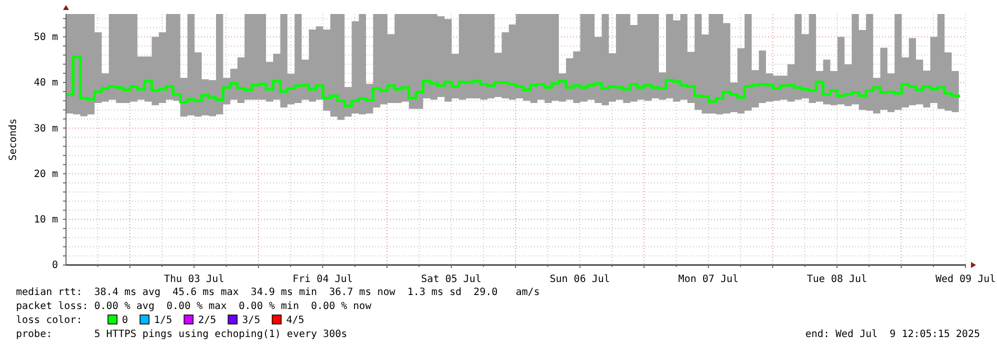  I want to click on x-tick-label: Wed 09 Jul, so click(965, 279).